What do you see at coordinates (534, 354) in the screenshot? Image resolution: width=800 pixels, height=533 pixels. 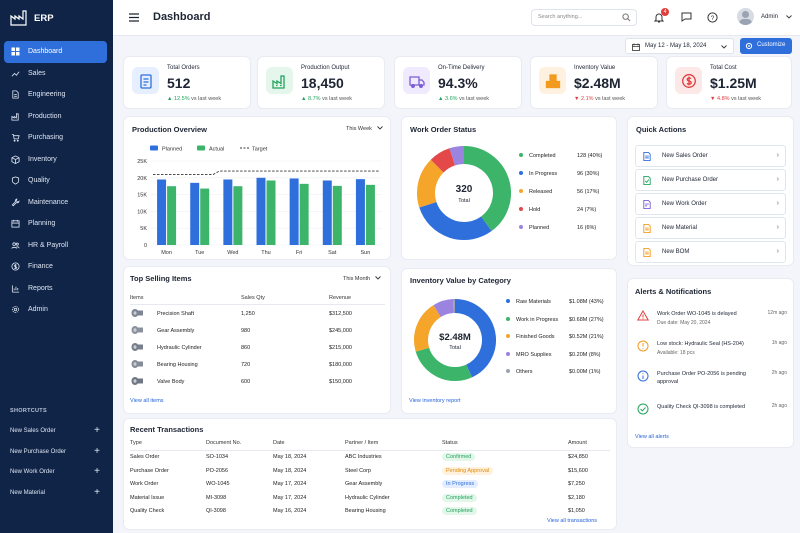 I see `legend-label: MRO Supplies` at bounding box center [534, 354].